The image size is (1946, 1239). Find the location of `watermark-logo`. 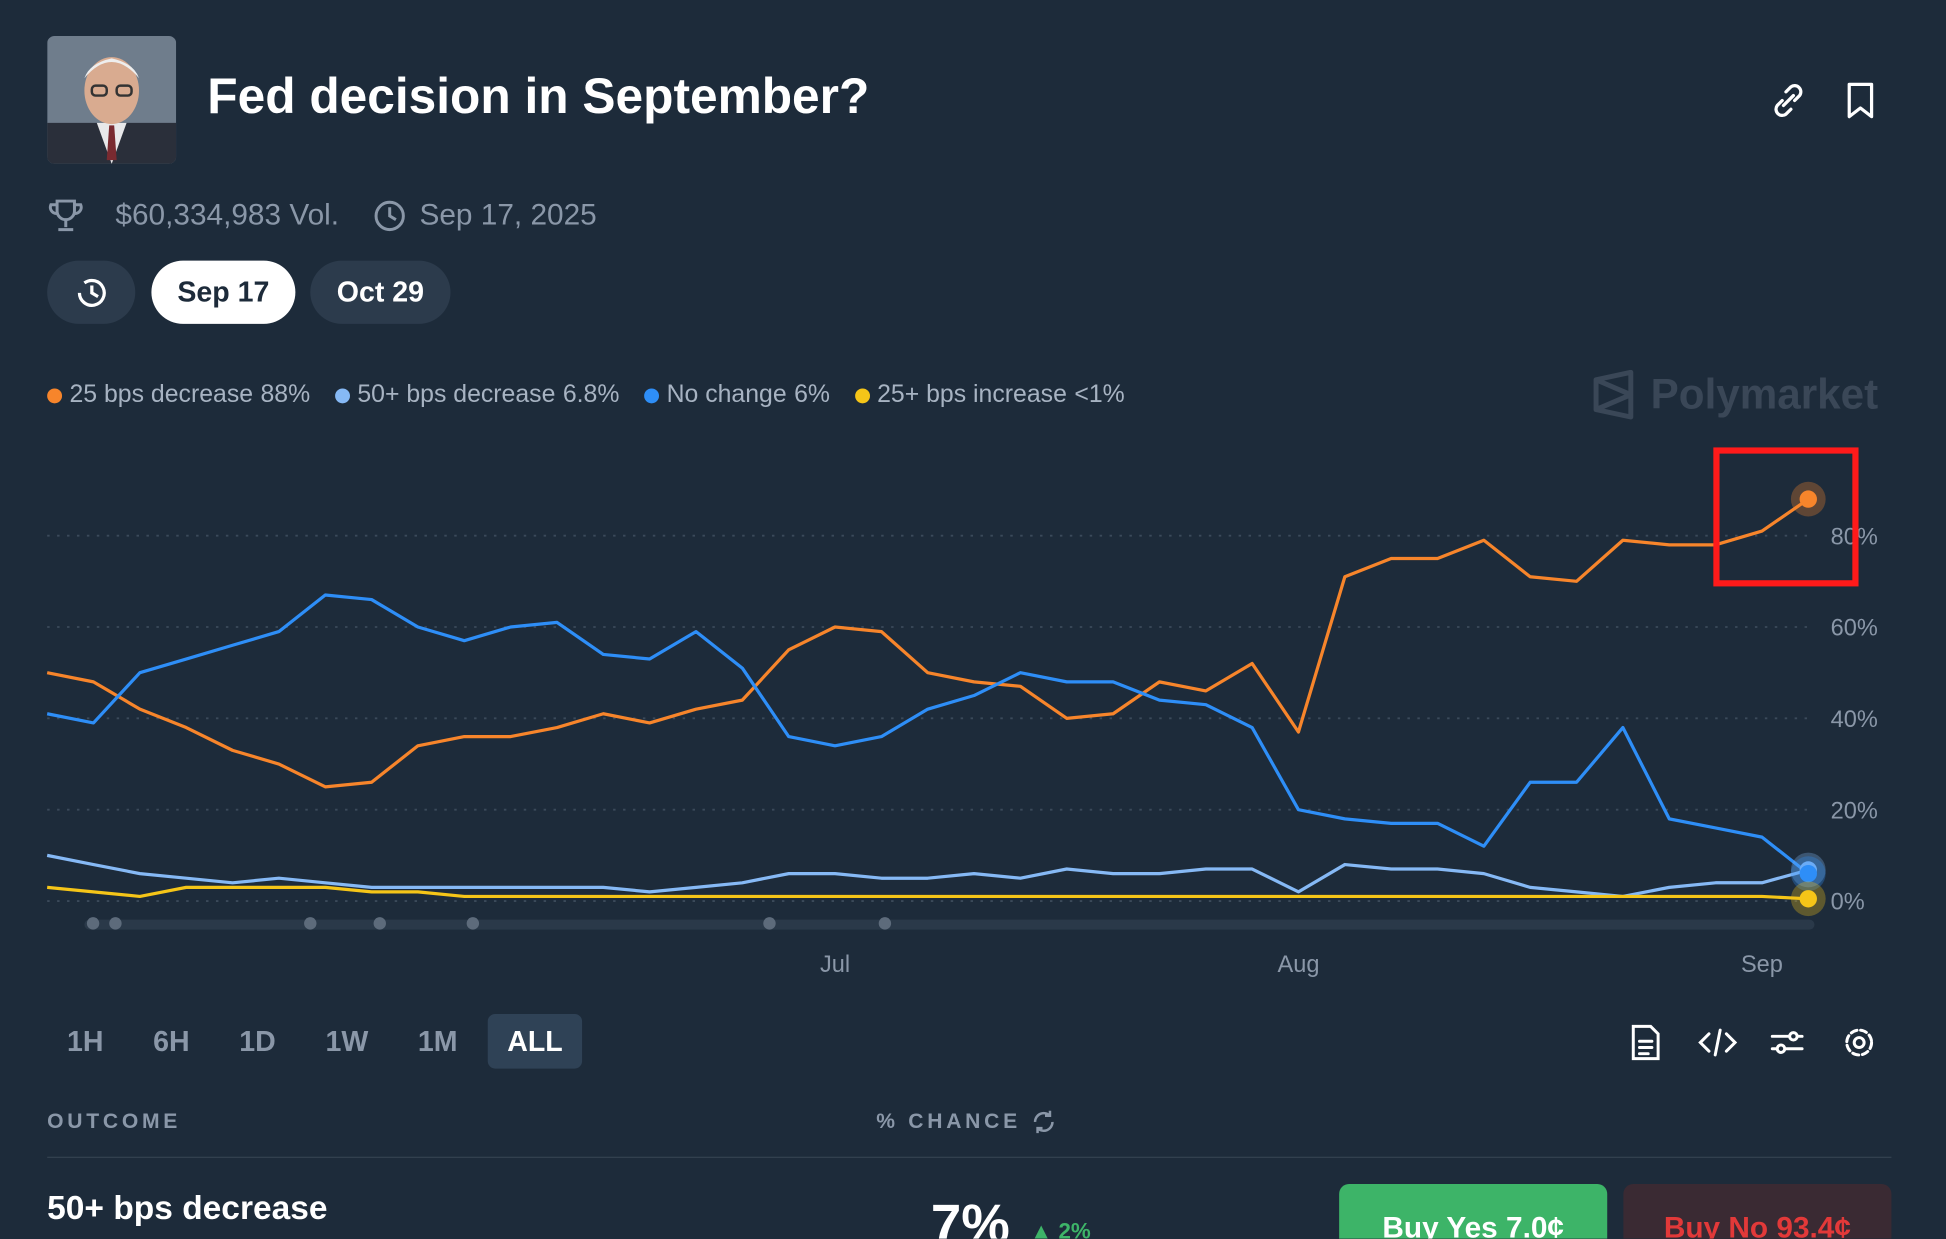

watermark-logo is located at coordinates (1613, 394).